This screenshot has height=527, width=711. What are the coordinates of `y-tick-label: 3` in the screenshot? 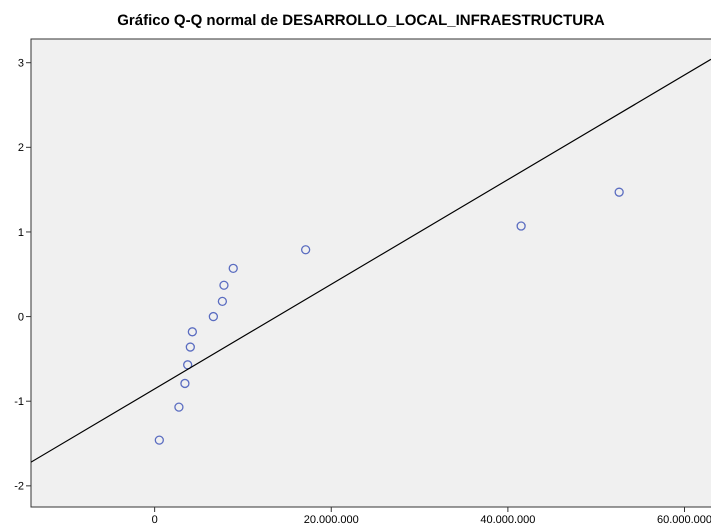 It's located at (21, 64).